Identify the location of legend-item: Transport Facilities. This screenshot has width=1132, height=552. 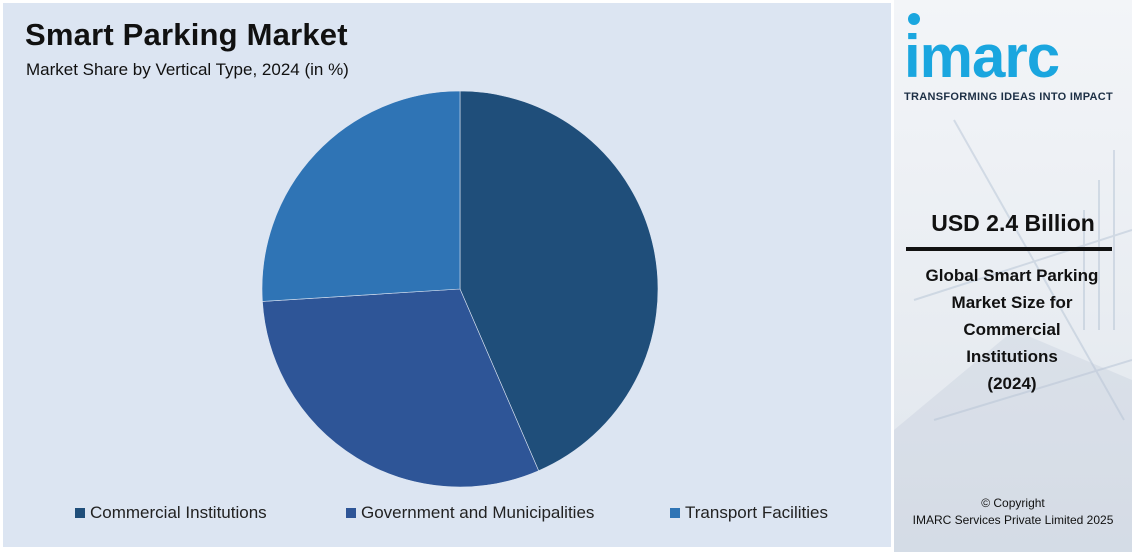
(749, 513).